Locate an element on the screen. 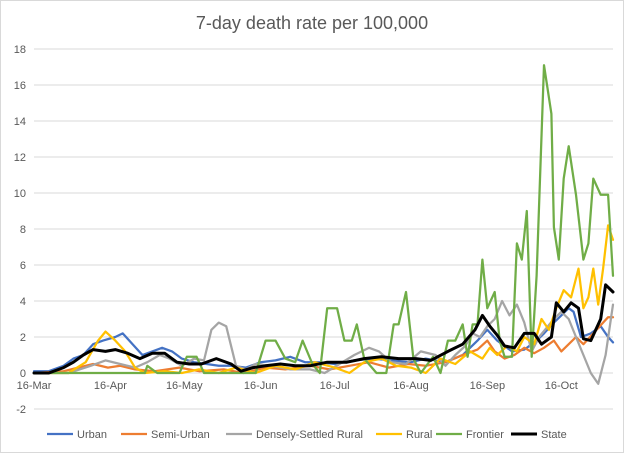 The width and height of the screenshot is (624, 453). x-tick-label: 16-Sep is located at coordinates (487, 386).